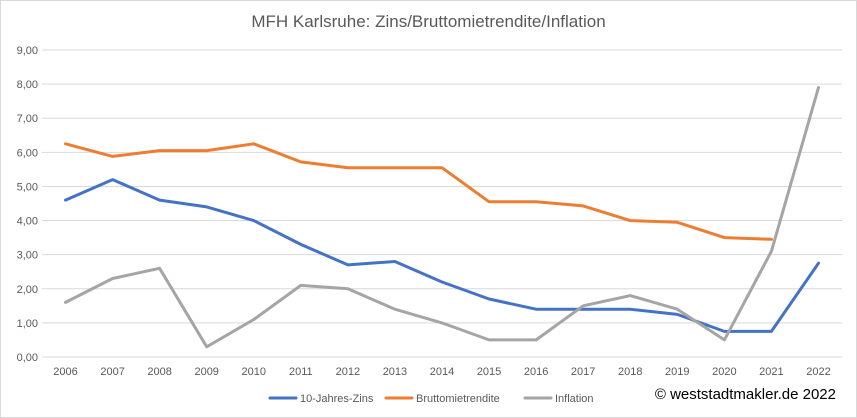  Describe the element at coordinates (818, 372) in the screenshot. I see `x-tick-label: 2022` at that location.